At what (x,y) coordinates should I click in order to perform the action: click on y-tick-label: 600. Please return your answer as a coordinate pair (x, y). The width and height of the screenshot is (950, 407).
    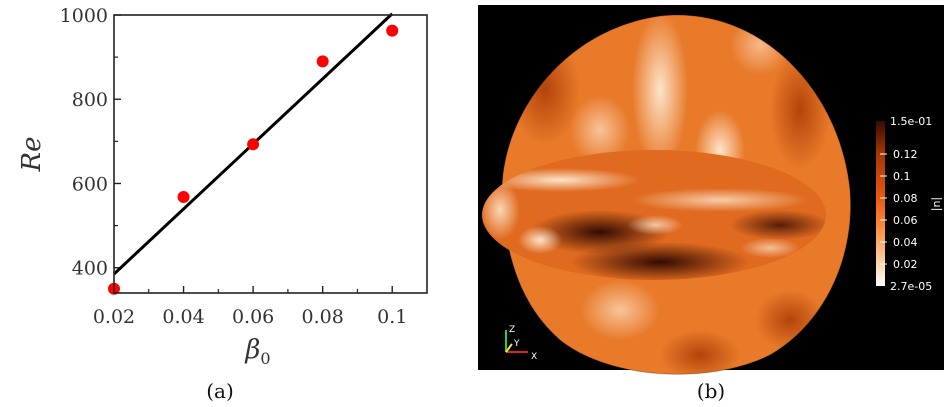
    Looking at the image, I should click on (90, 184).